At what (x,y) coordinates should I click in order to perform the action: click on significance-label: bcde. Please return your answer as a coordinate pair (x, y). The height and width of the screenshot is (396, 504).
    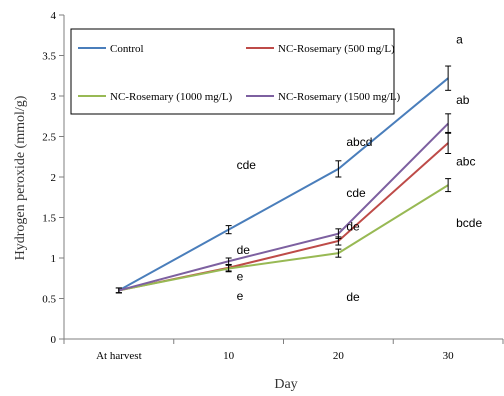
    Looking at the image, I should click on (469, 223).